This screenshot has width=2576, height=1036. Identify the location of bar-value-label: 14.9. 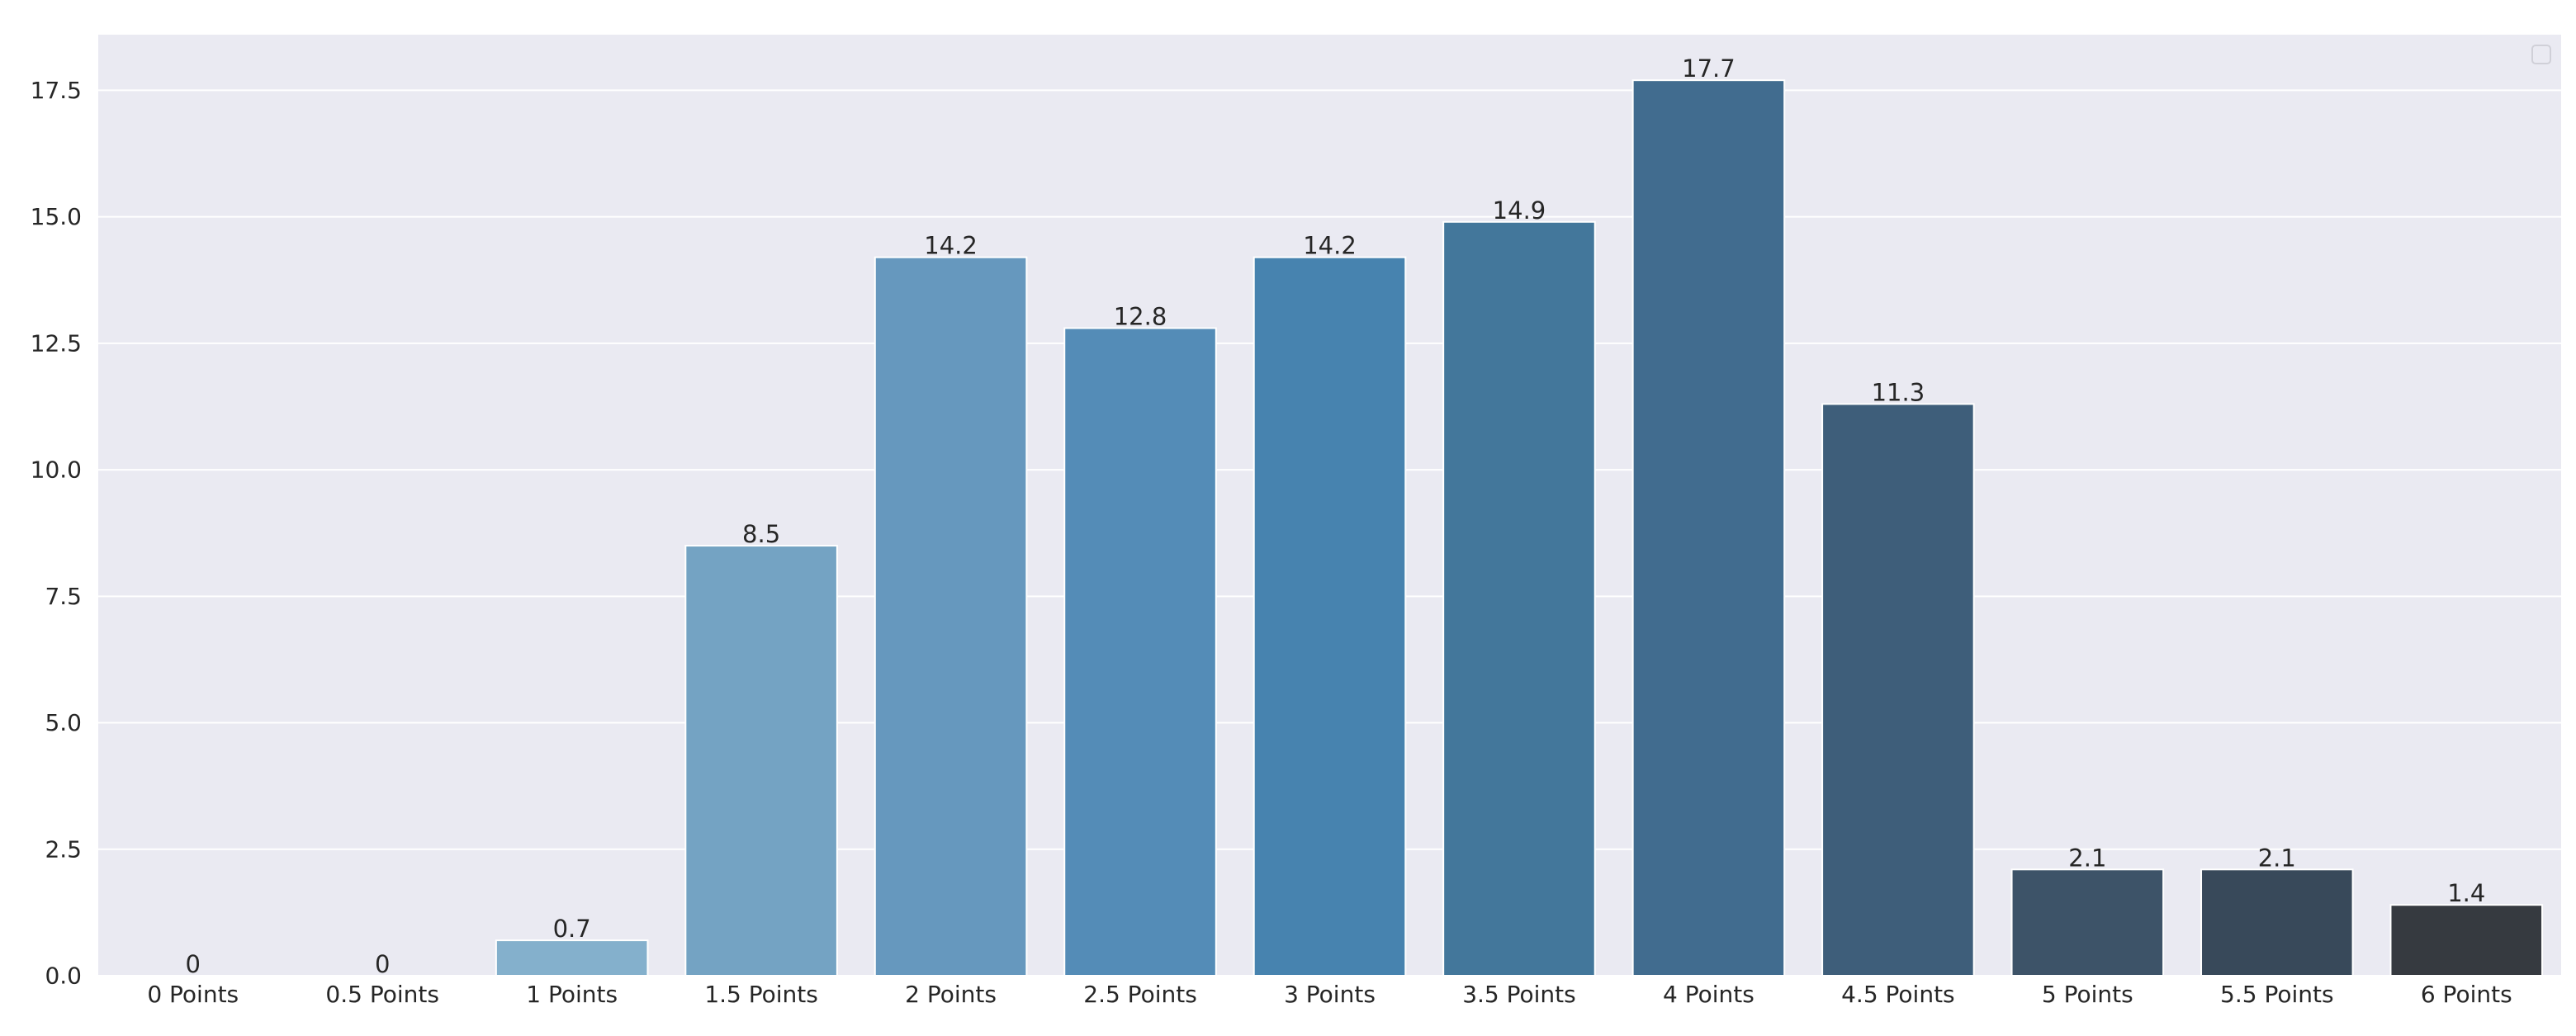
(1519, 210).